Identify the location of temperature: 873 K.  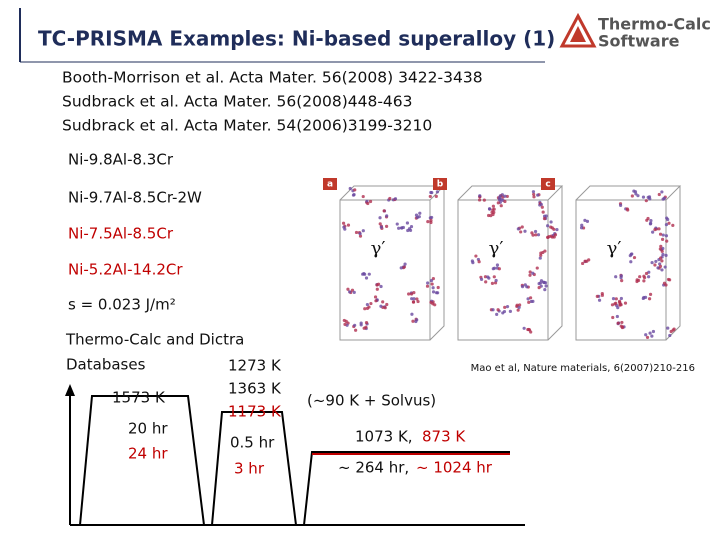
(444, 437).